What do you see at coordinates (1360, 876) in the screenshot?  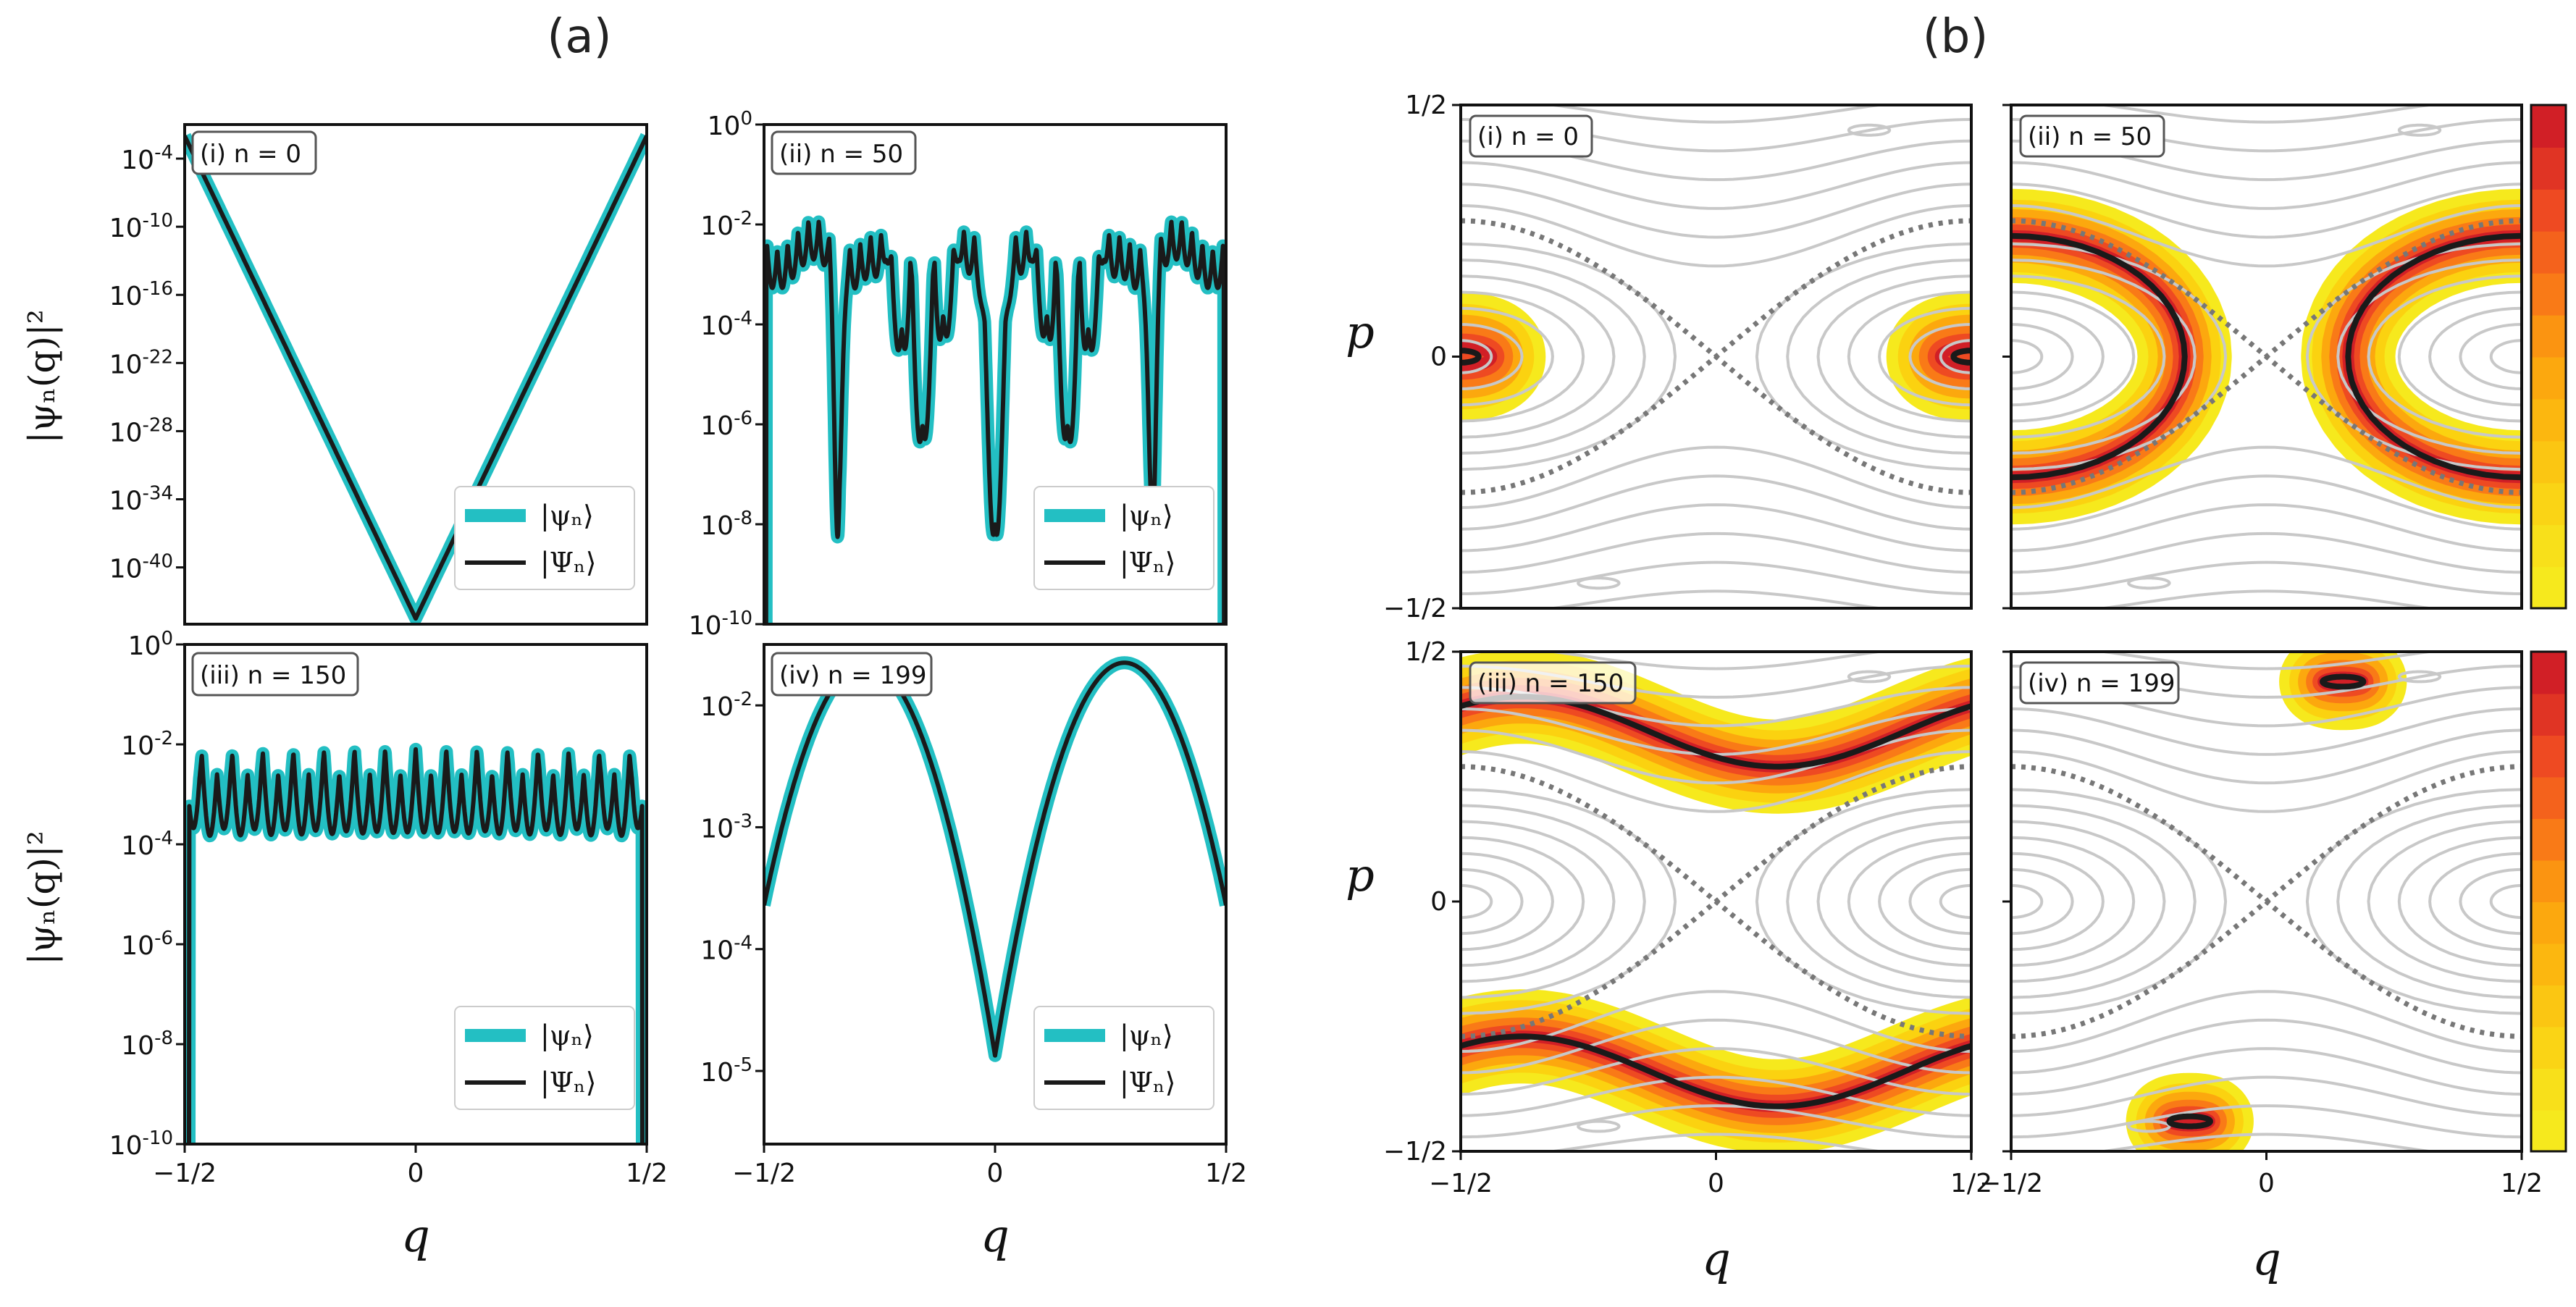 I see `ylabel-b-bottom: p` at bounding box center [1360, 876].